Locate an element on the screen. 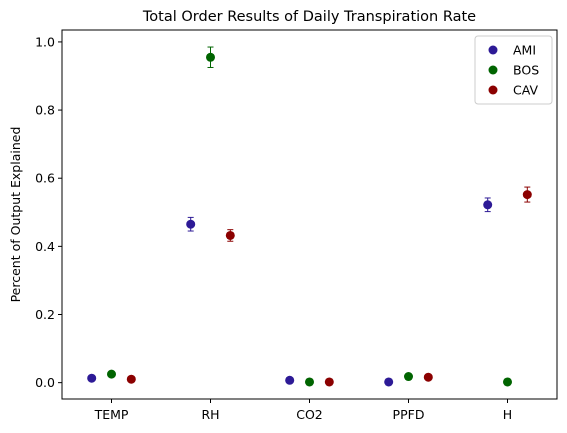 This screenshot has width=567, height=433. x-tick-label: PPFD is located at coordinates (409, 414).